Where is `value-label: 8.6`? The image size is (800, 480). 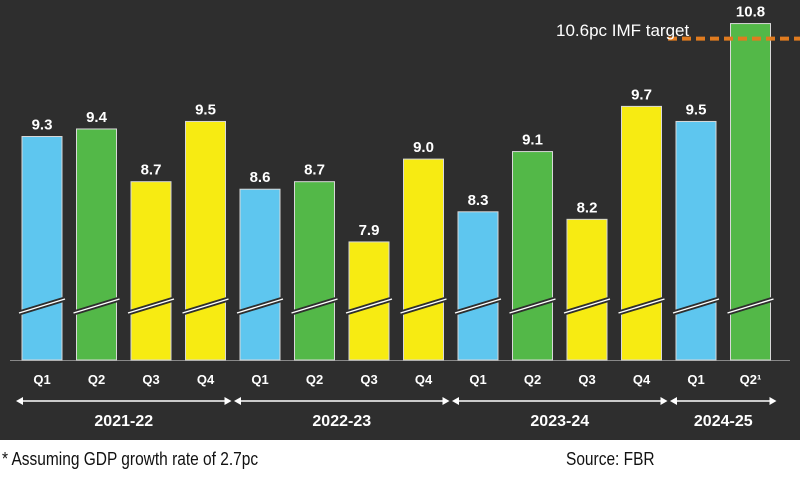
value-label: 8.6 is located at coordinates (260, 177).